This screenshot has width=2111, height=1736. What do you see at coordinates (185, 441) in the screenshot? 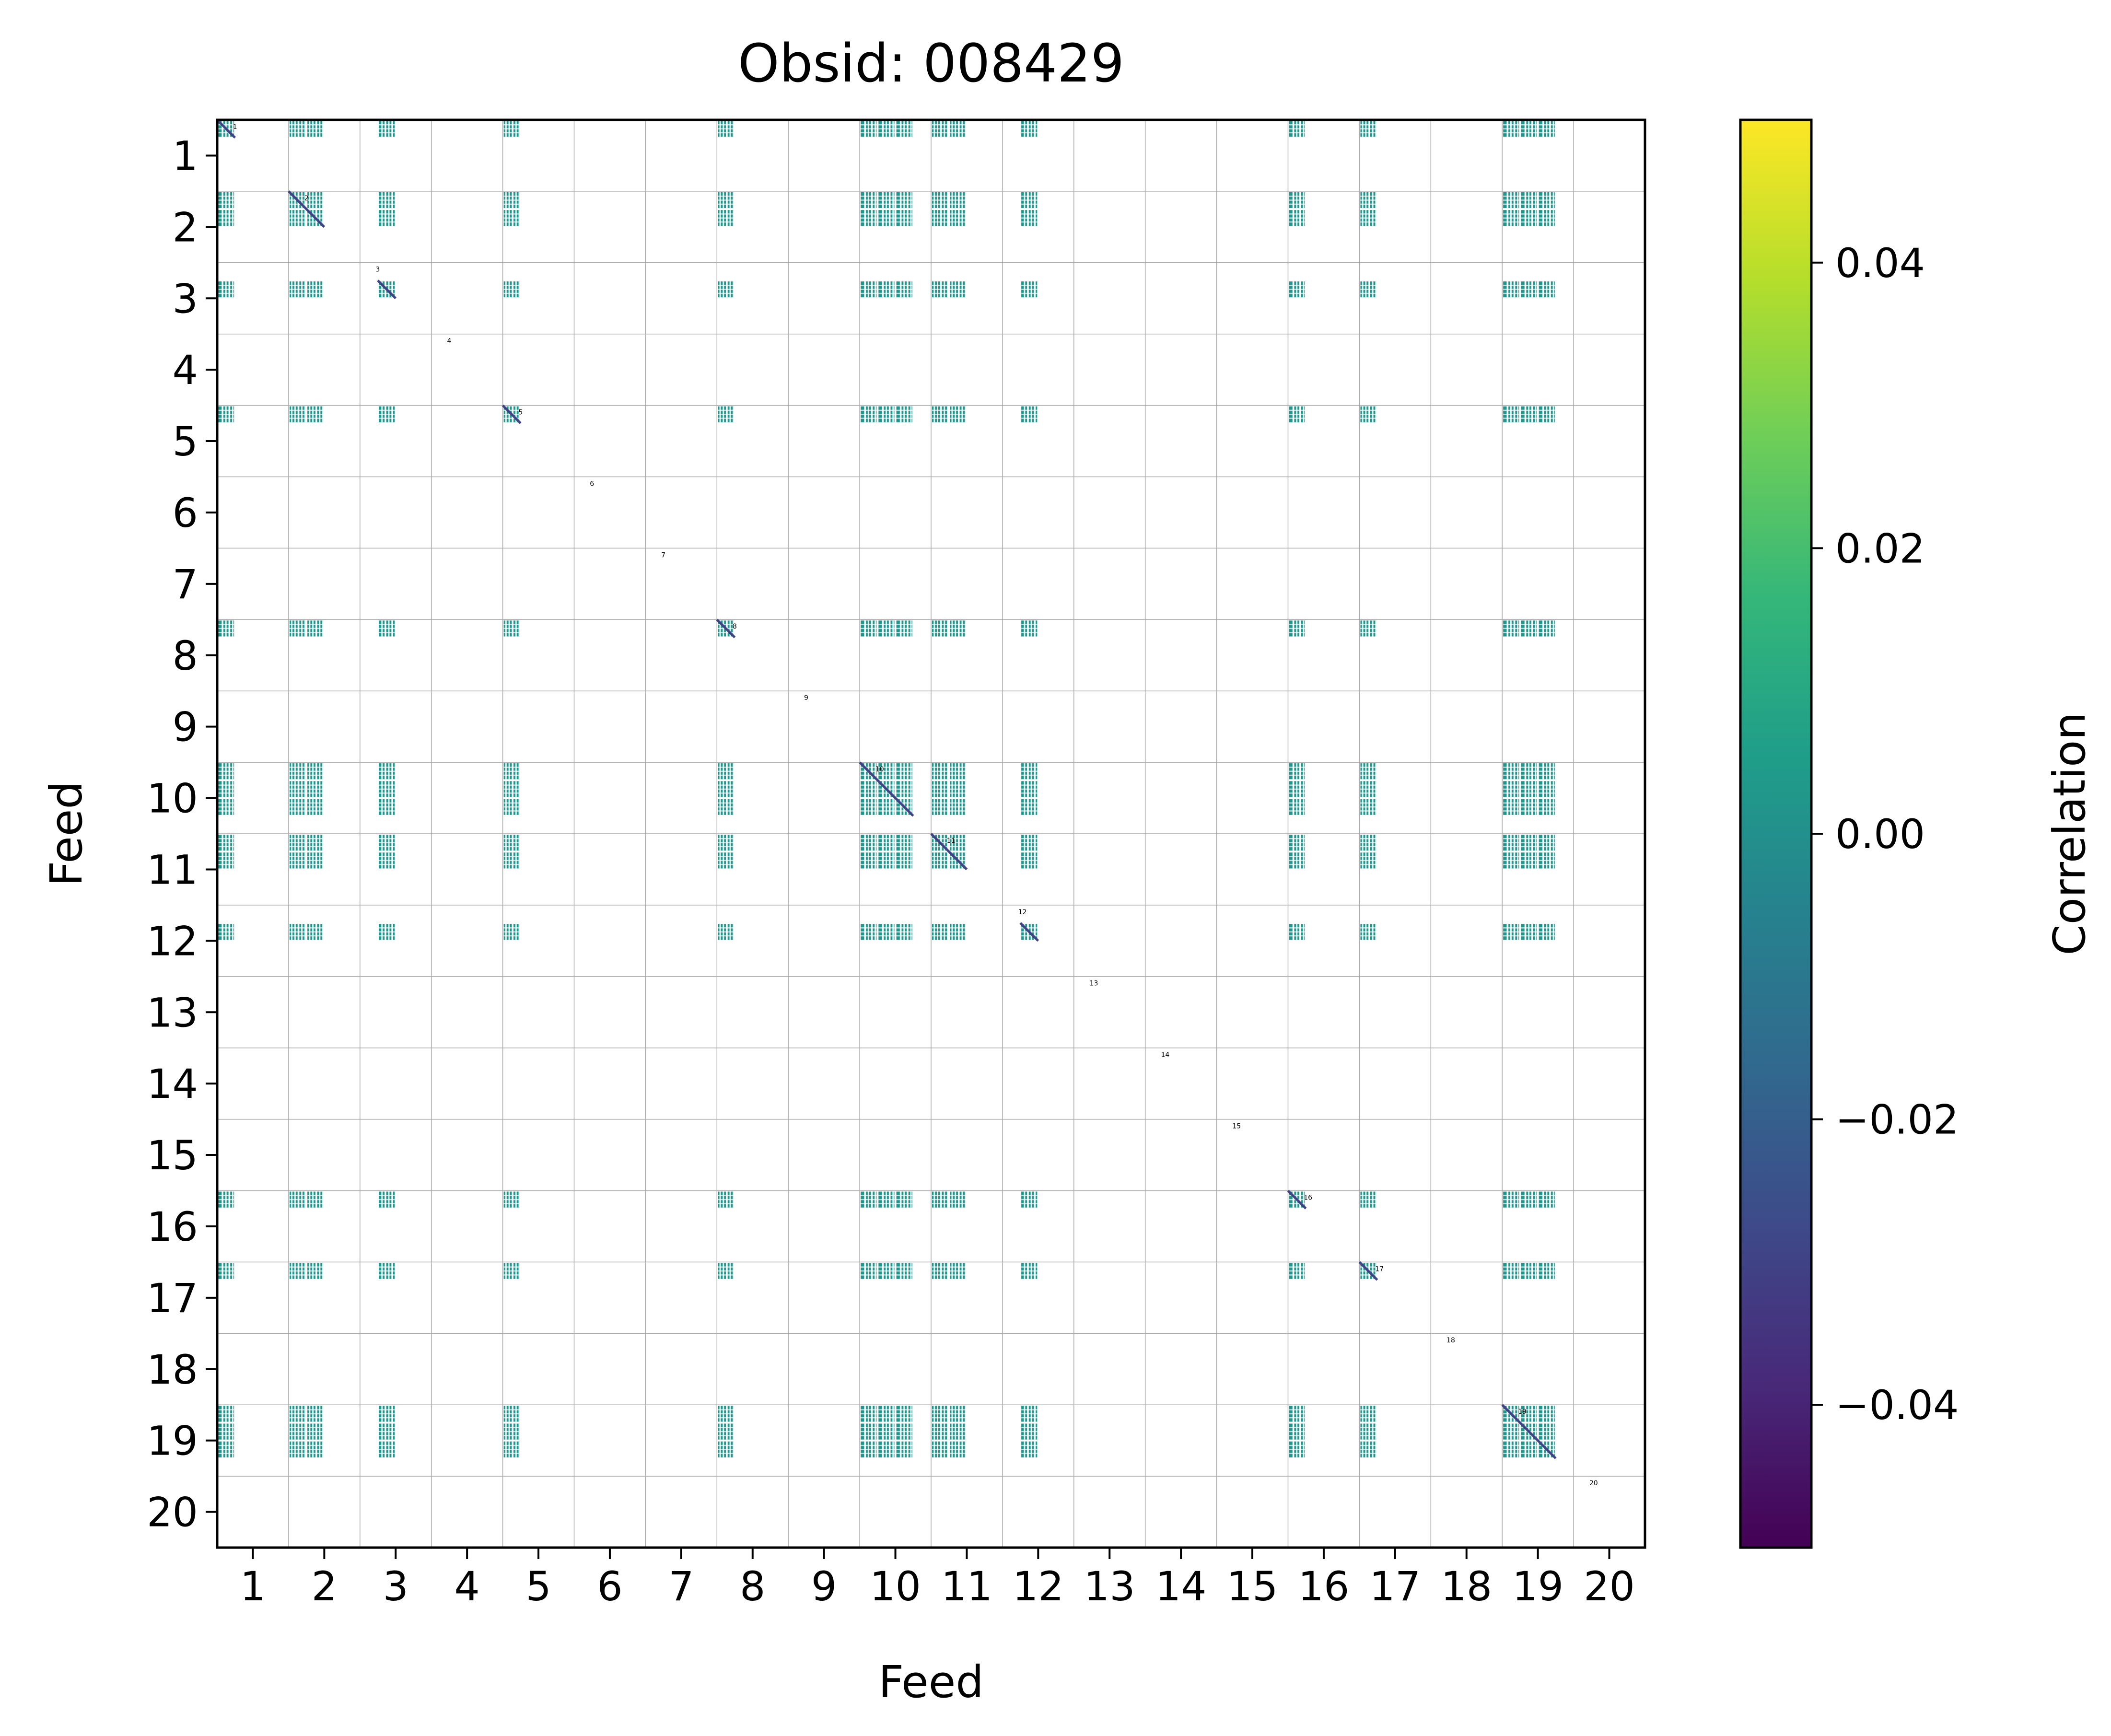
I see `y-tick-label: 5` at bounding box center [185, 441].